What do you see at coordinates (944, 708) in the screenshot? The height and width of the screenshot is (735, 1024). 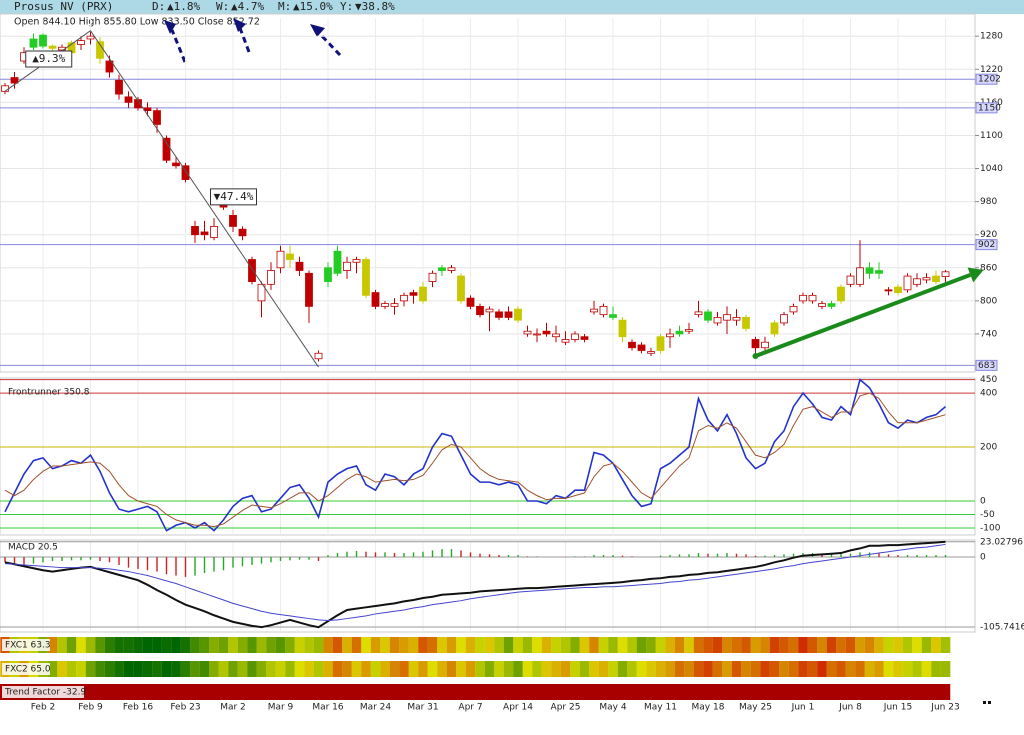 I see `x-tick-label: Jun 23` at bounding box center [944, 708].